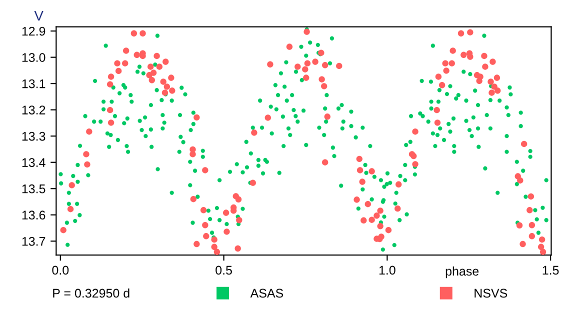  What do you see at coordinates (267, 293) in the screenshot?
I see `legend-label: ASAS` at bounding box center [267, 293].